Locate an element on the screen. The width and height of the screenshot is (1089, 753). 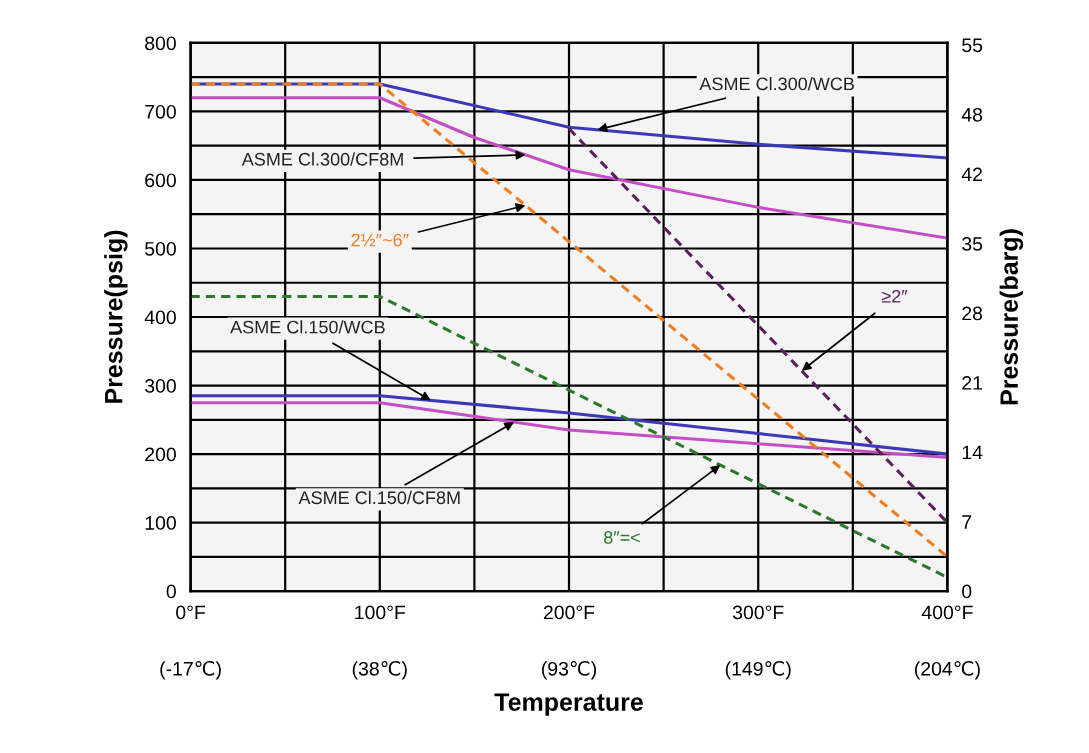
x-tick-label: 0°F is located at coordinates (191, 612).